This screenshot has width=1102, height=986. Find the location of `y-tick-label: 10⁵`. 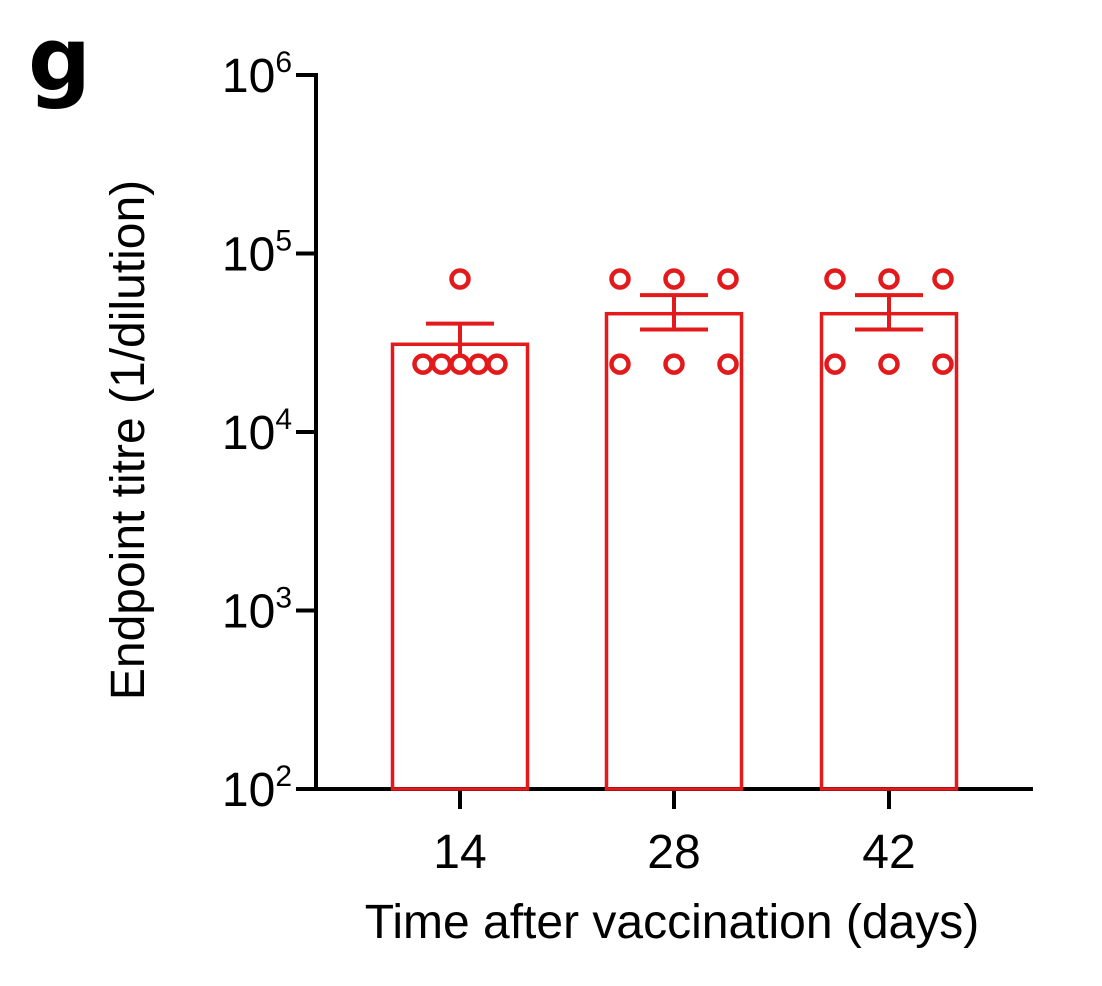

y-tick-label: 10⁵ is located at coordinates (257, 253).